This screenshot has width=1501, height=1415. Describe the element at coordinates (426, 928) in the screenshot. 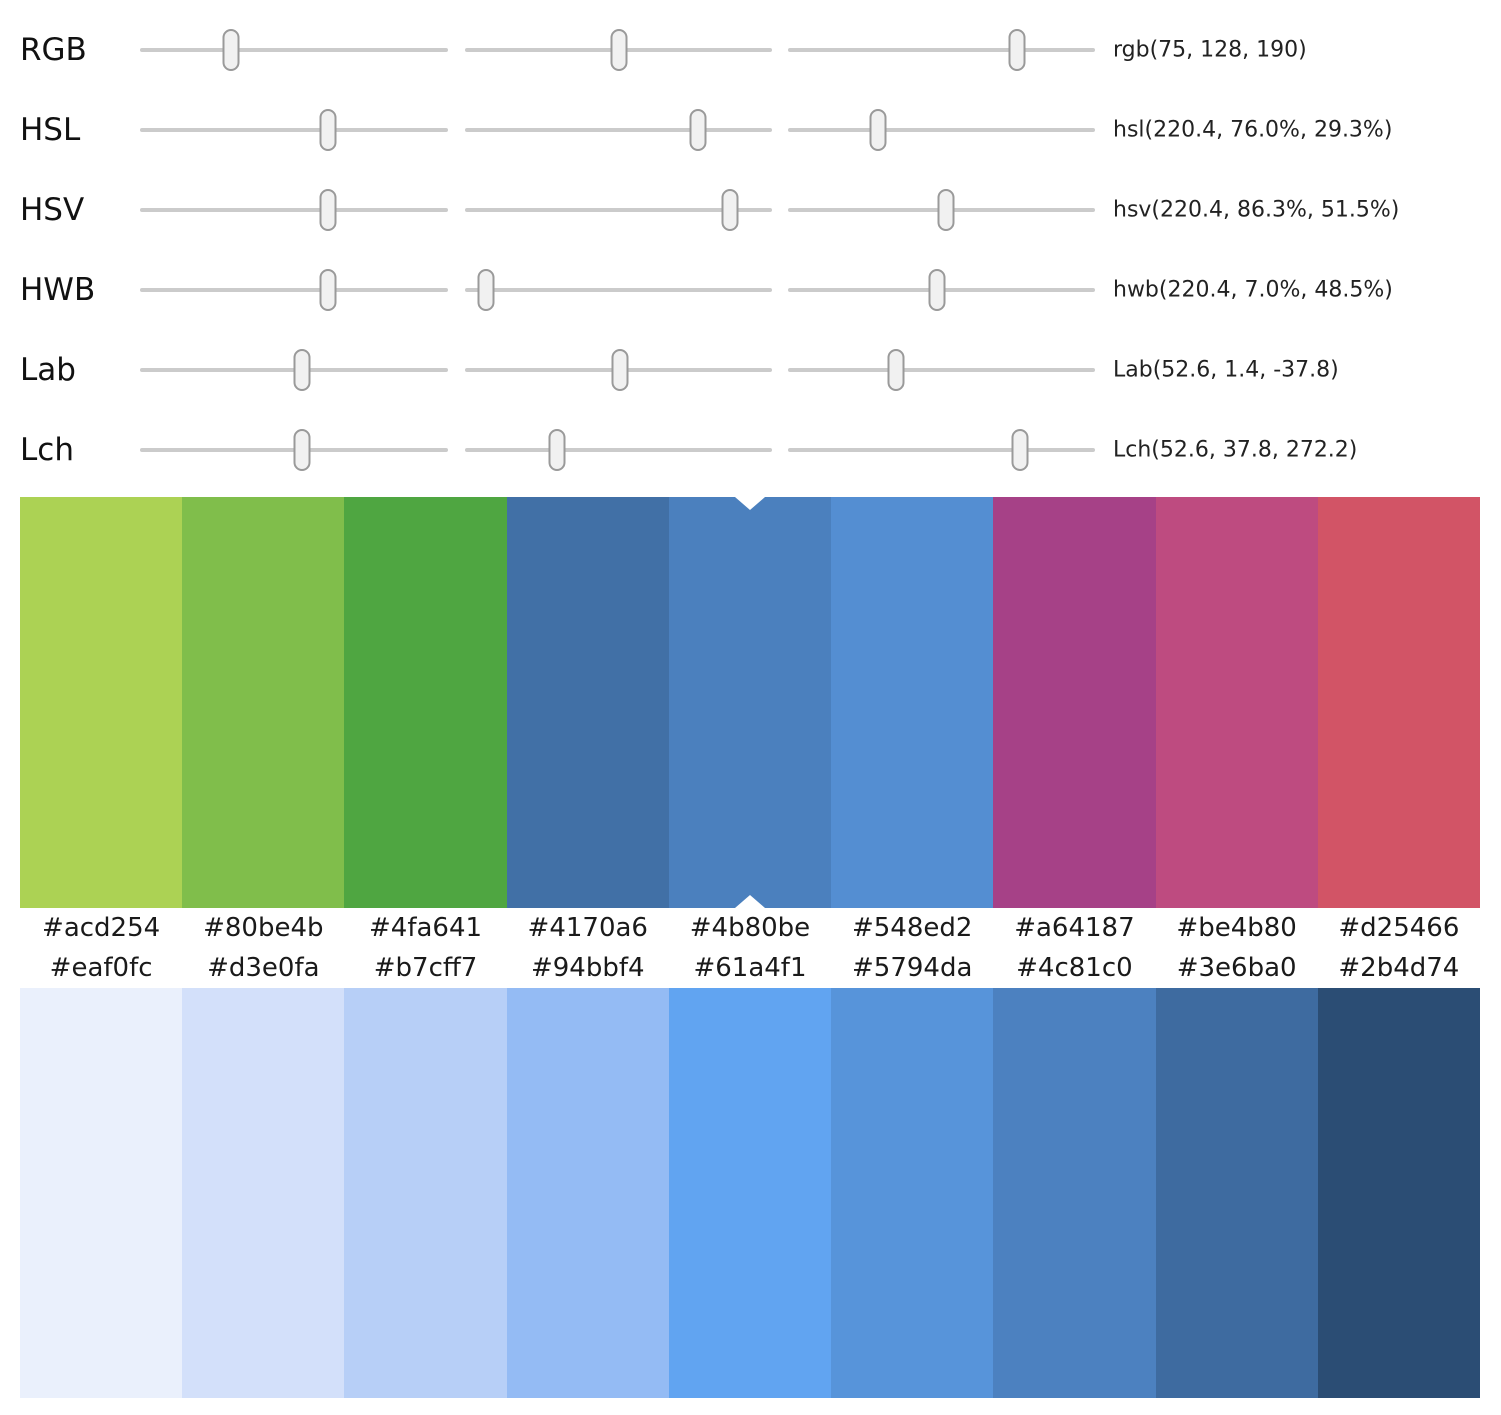

I see `hex-code-label: #4fa641` at that location.